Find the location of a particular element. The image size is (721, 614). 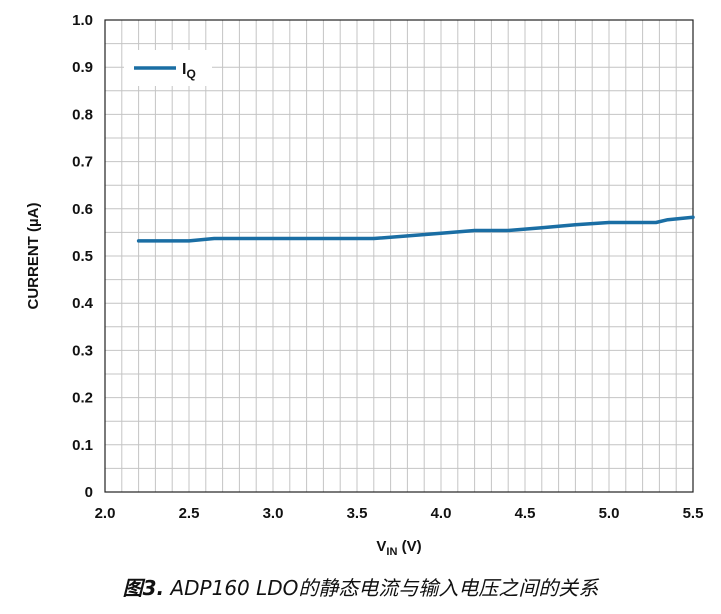

series-line-iq is located at coordinates (415, 229).